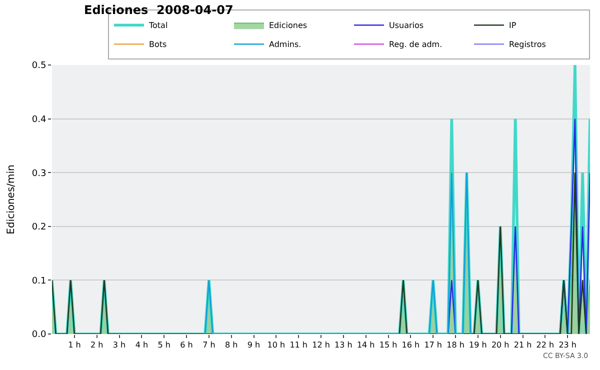 The image size is (600, 370). I want to click on legend-label: Registros, so click(527, 45).